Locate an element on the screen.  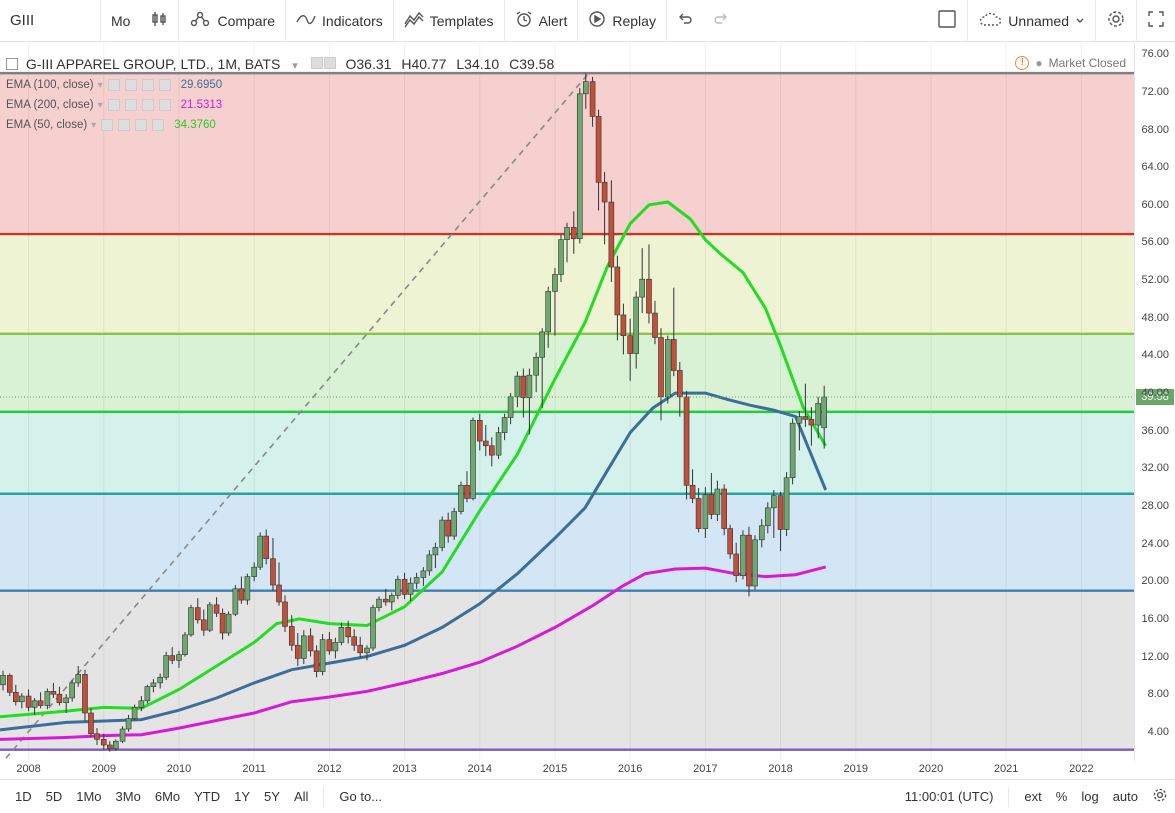
range-1d-button: 1D is located at coordinates (23, 796).